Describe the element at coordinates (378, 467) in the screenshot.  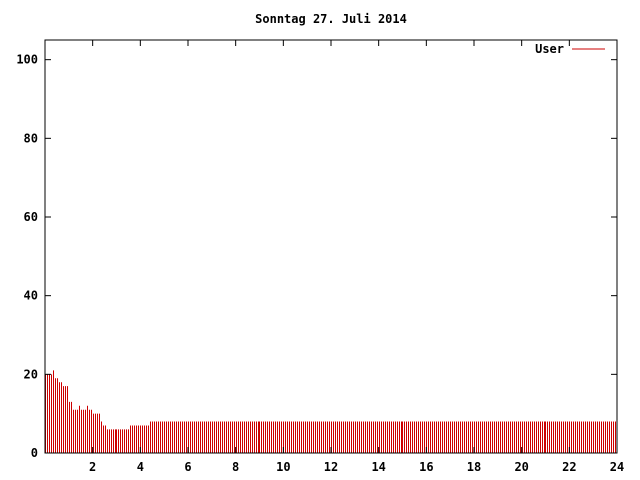
I see `x-tick-label: 14` at that location.